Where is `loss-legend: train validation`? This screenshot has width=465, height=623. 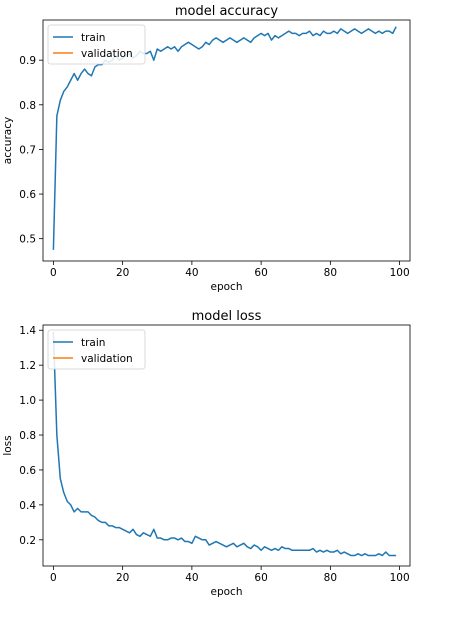
loss-legend: train validation is located at coordinates (96, 349).